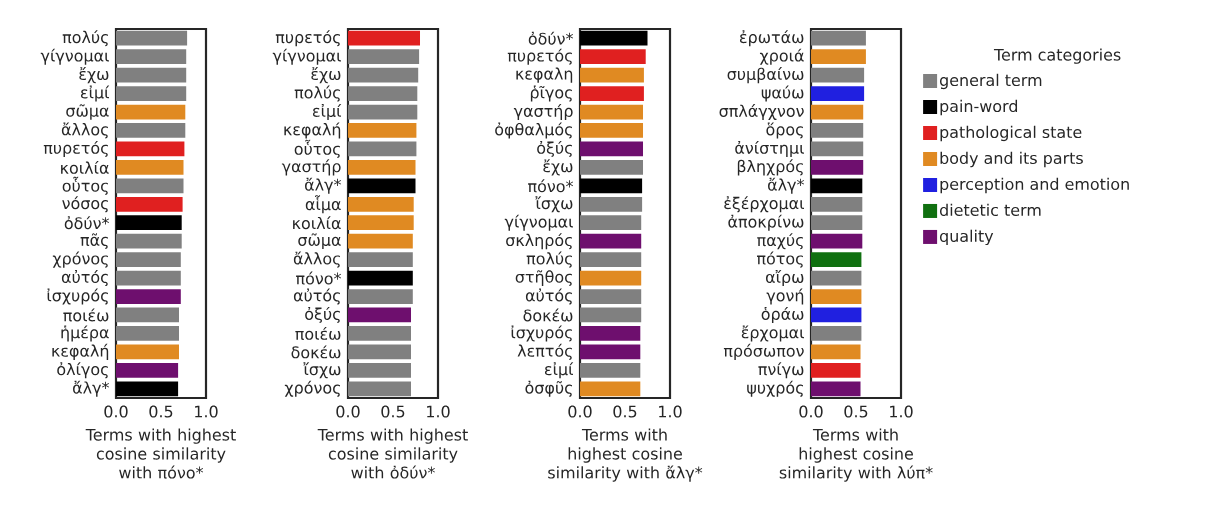 The width and height of the screenshot is (1208, 506). I want to click on y-tick-label: ἐξέρχομαι, so click(764, 204).